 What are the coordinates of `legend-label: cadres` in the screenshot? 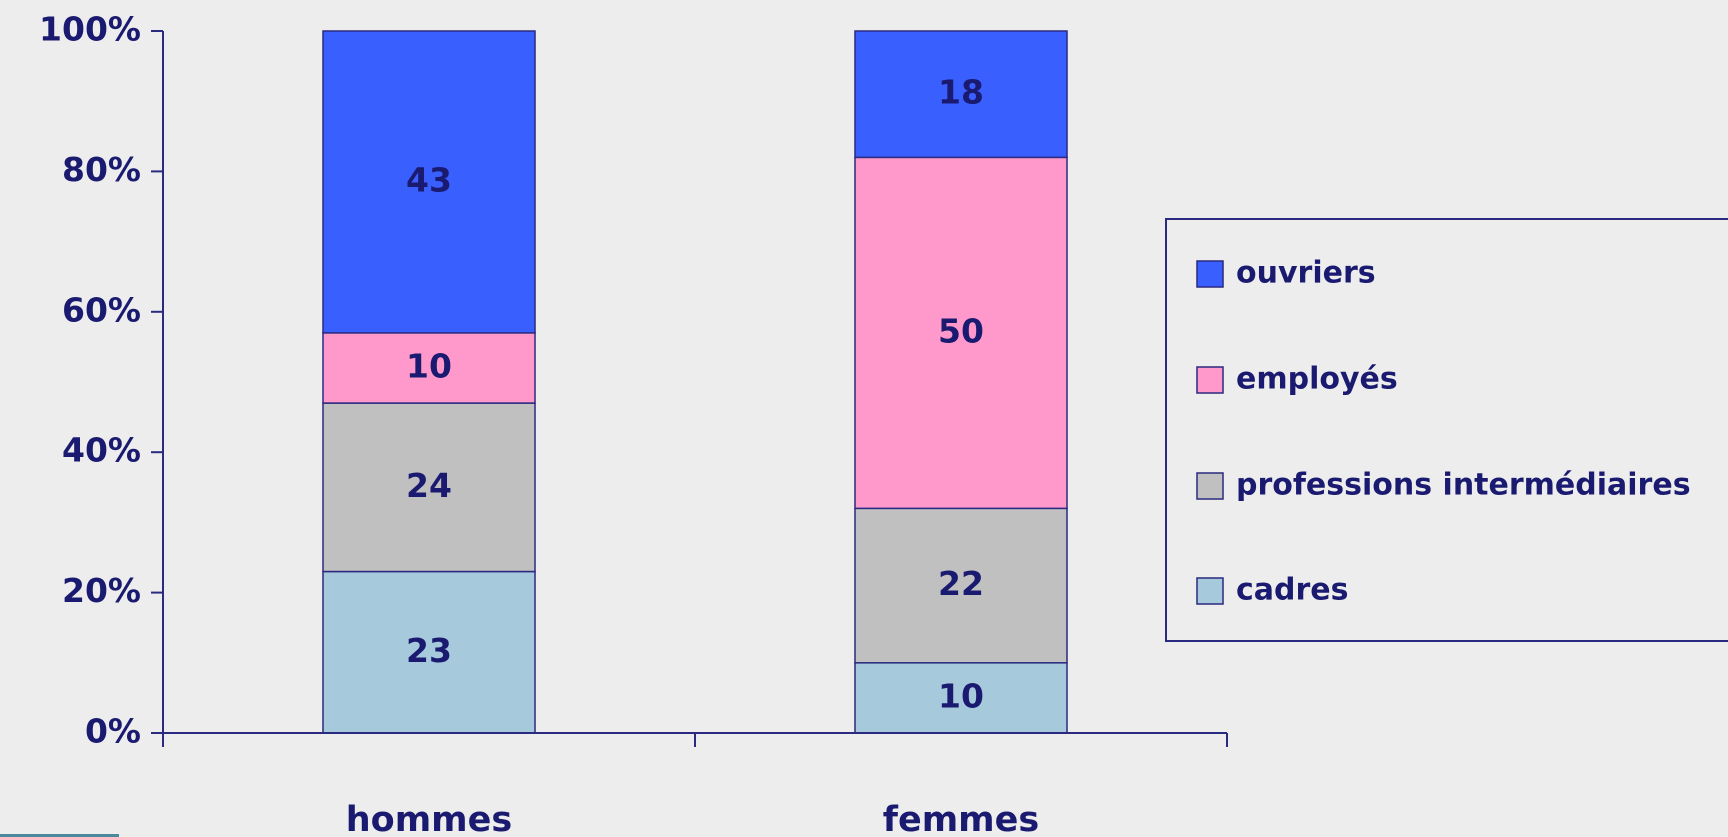 It's located at (1292, 590).